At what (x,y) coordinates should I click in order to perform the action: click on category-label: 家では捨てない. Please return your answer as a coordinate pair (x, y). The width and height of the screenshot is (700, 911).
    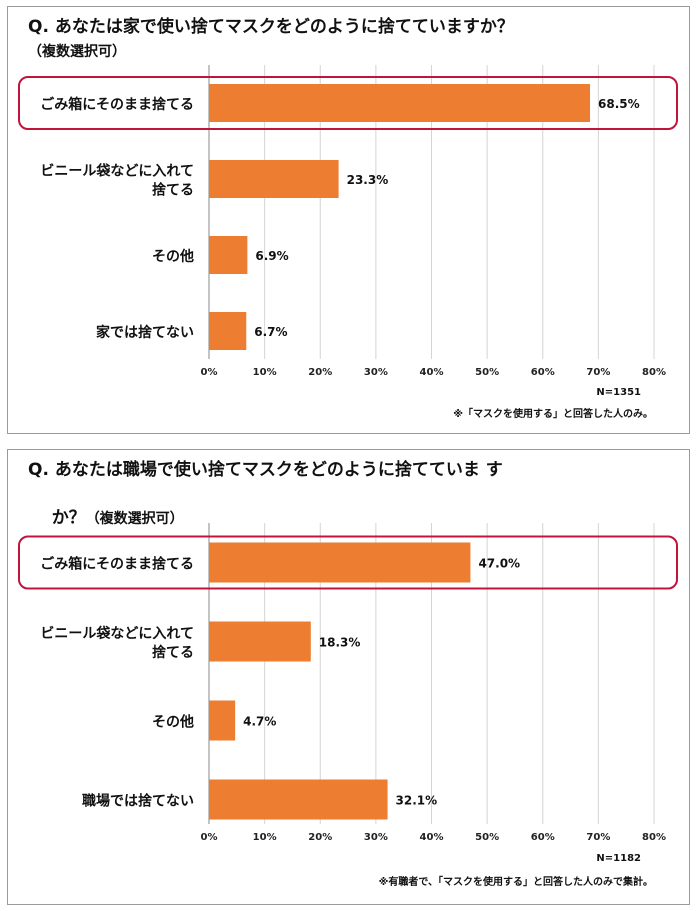
    Looking at the image, I should click on (145, 332).